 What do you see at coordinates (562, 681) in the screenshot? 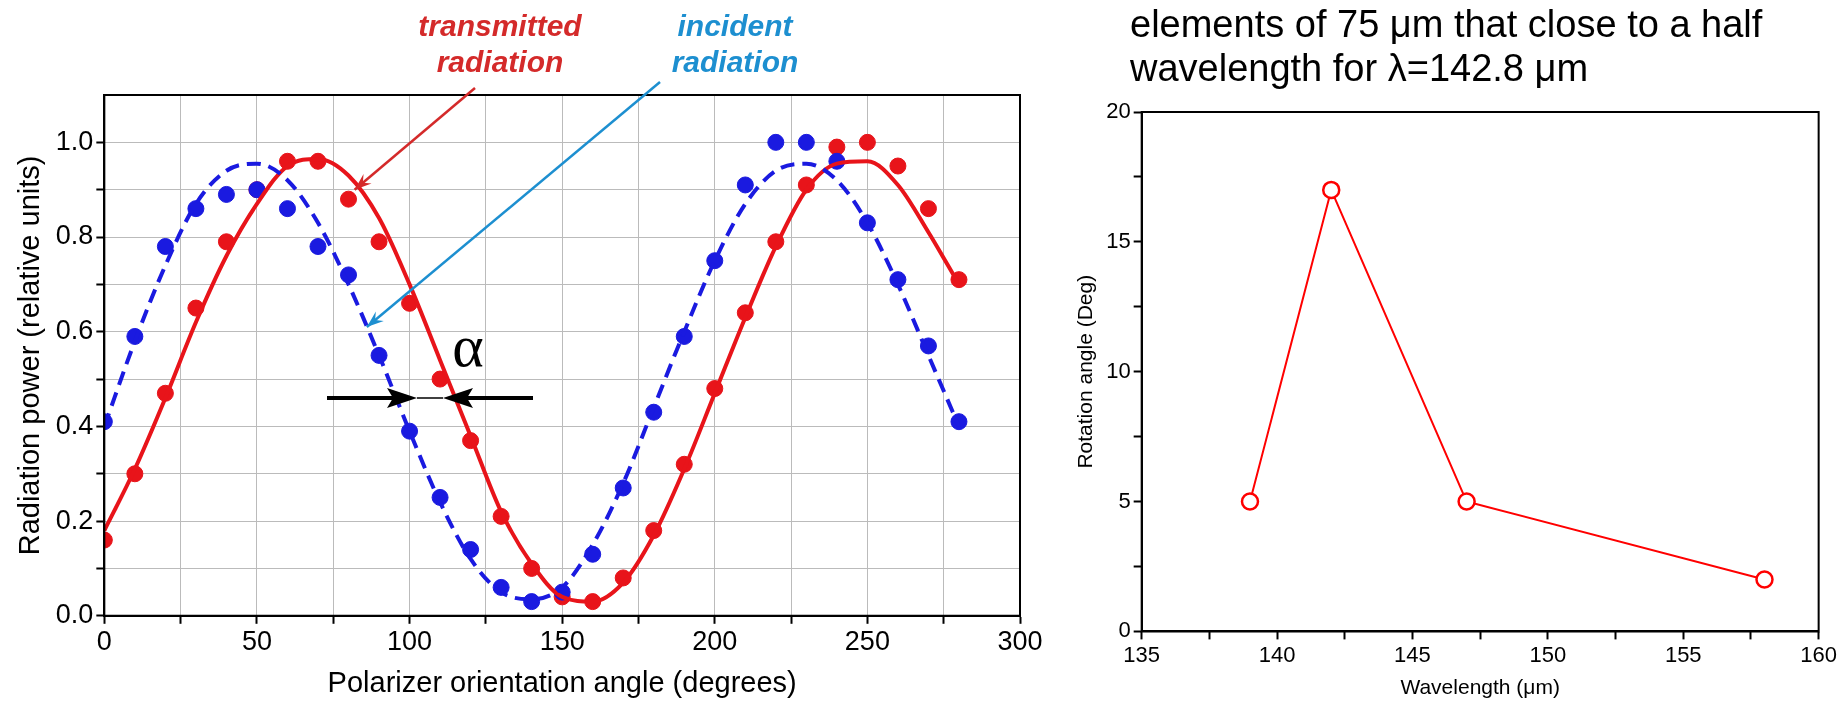
I see `x-axis-title: Polarizer orientation angle (degrees)` at bounding box center [562, 681].